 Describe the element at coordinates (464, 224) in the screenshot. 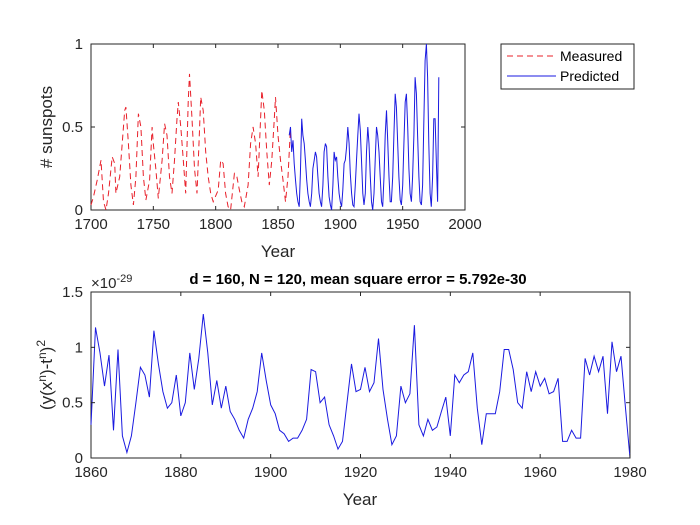

I see `top-x-tick-label: 2000` at that location.